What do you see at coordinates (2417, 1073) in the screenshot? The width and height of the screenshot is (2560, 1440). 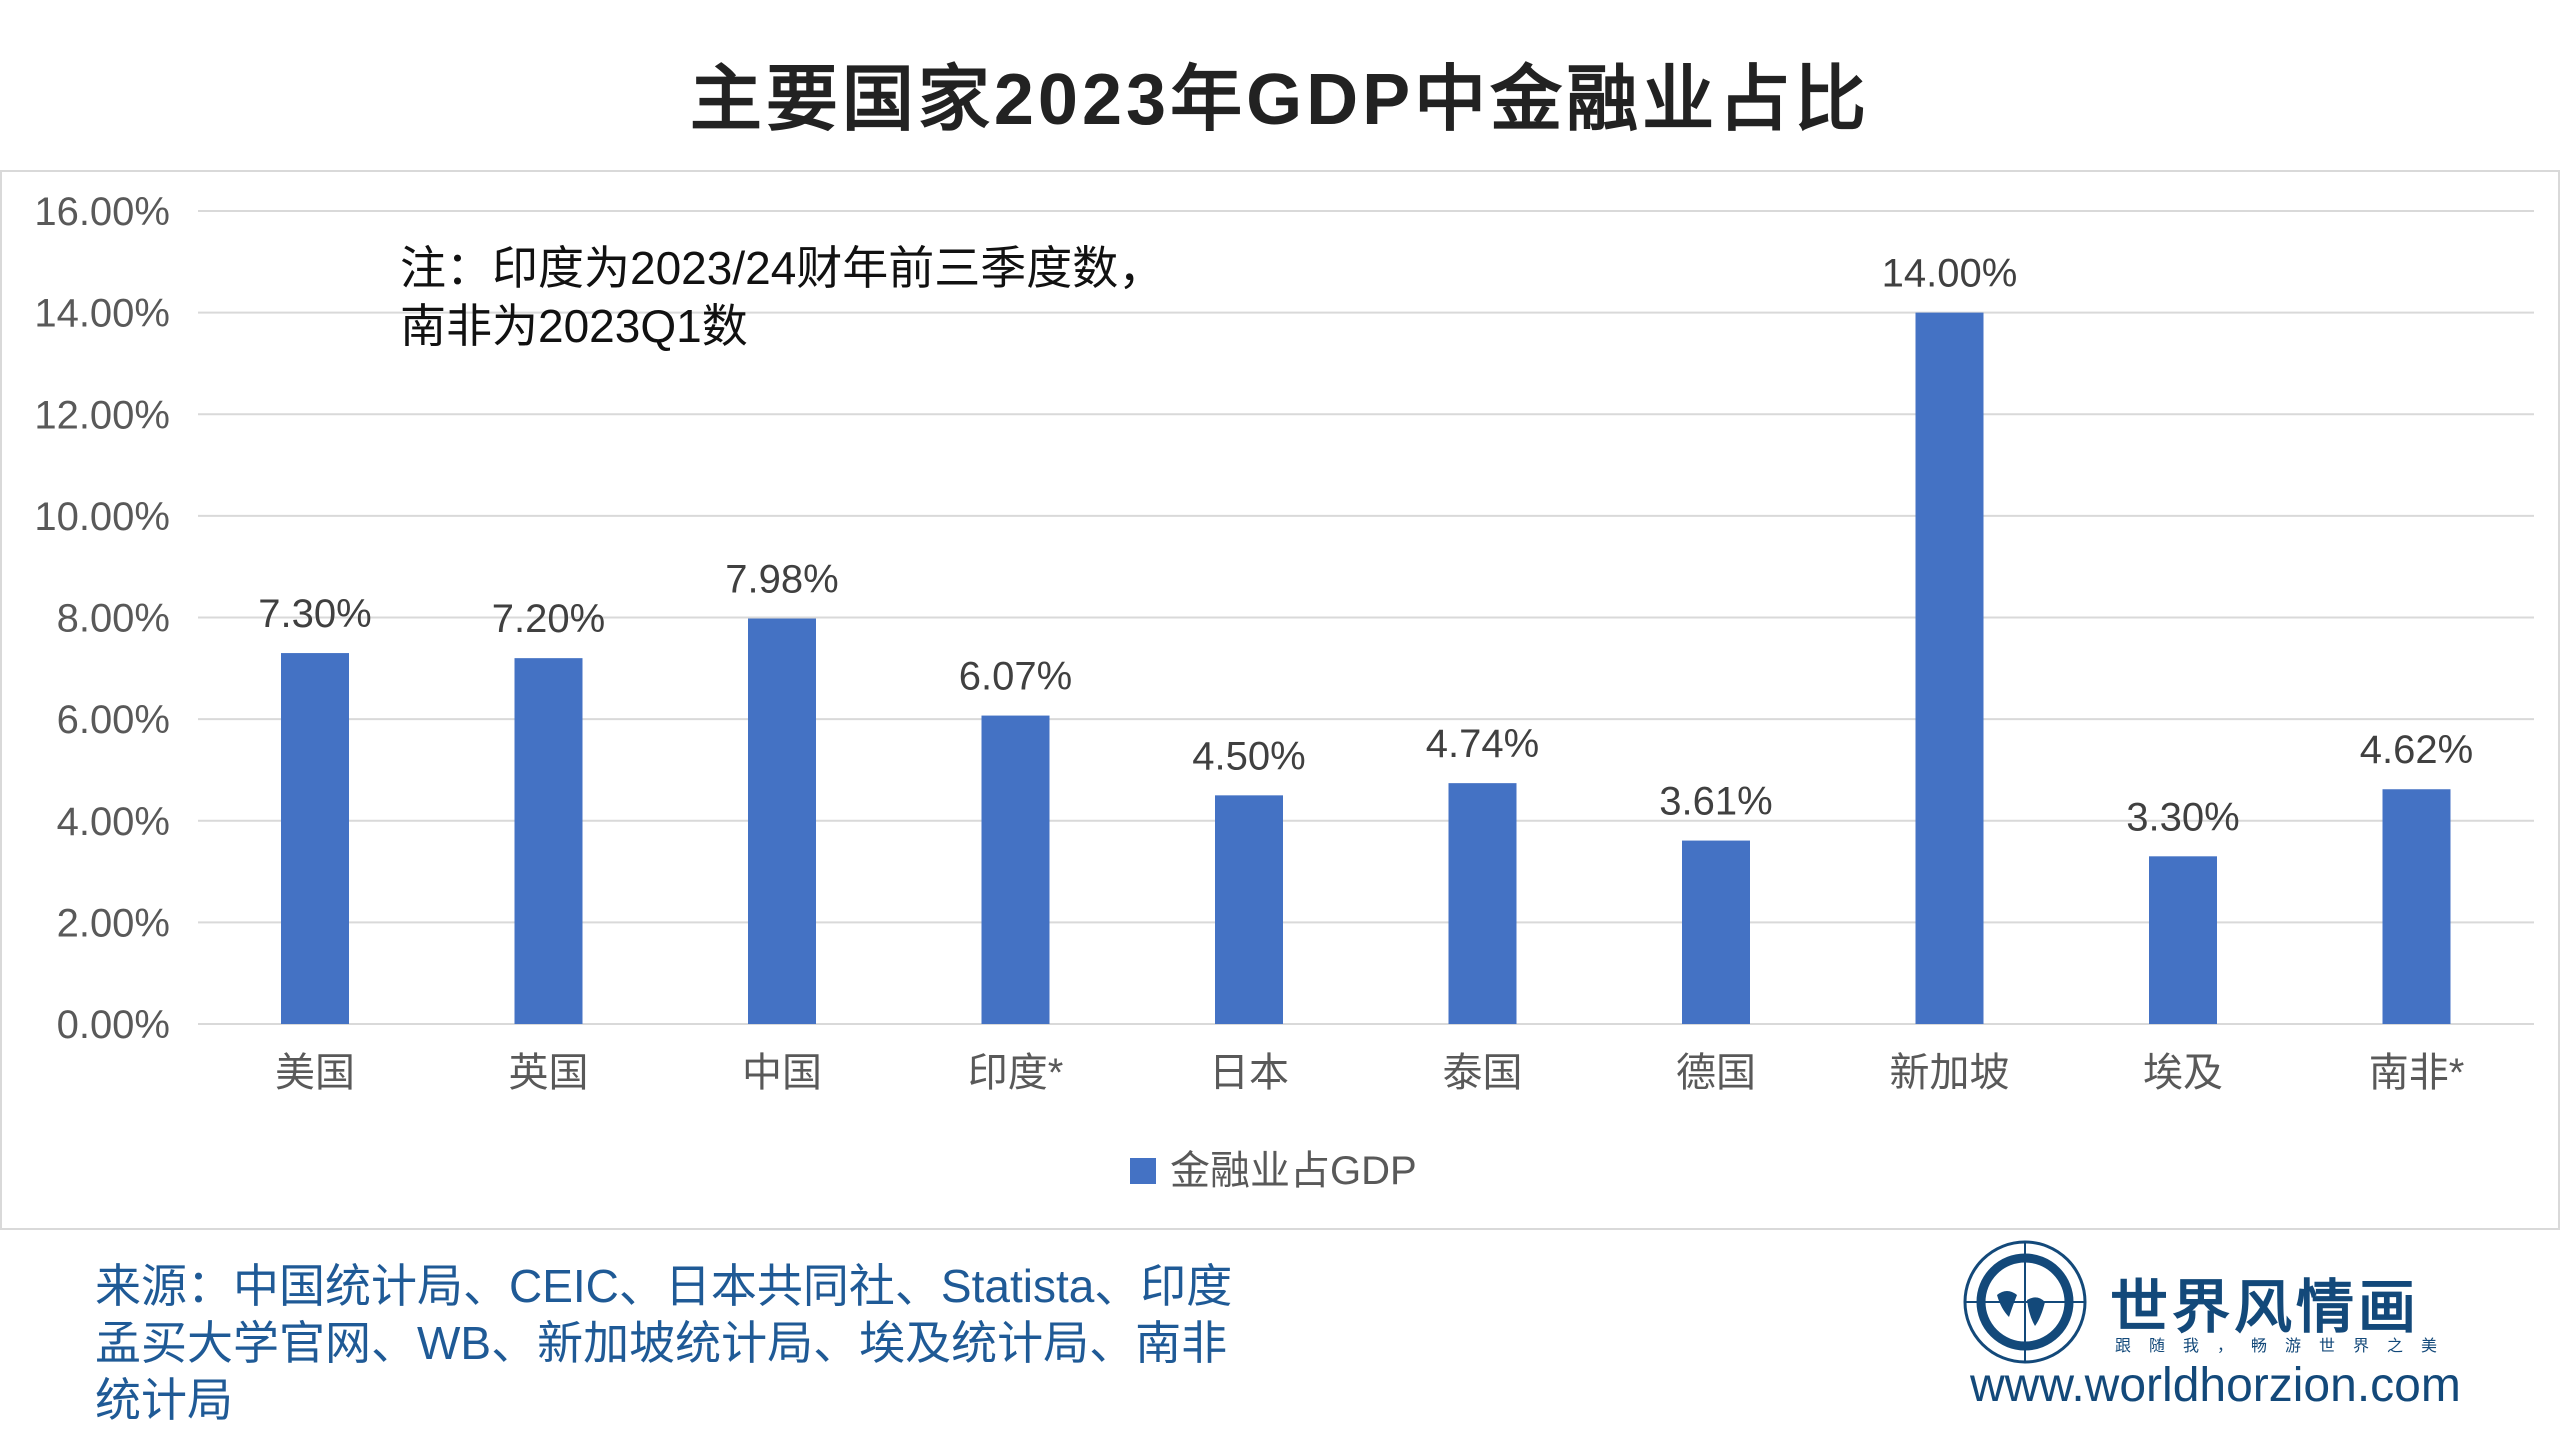 I see `x-tick-label: 南非*` at bounding box center [2417, 1073].